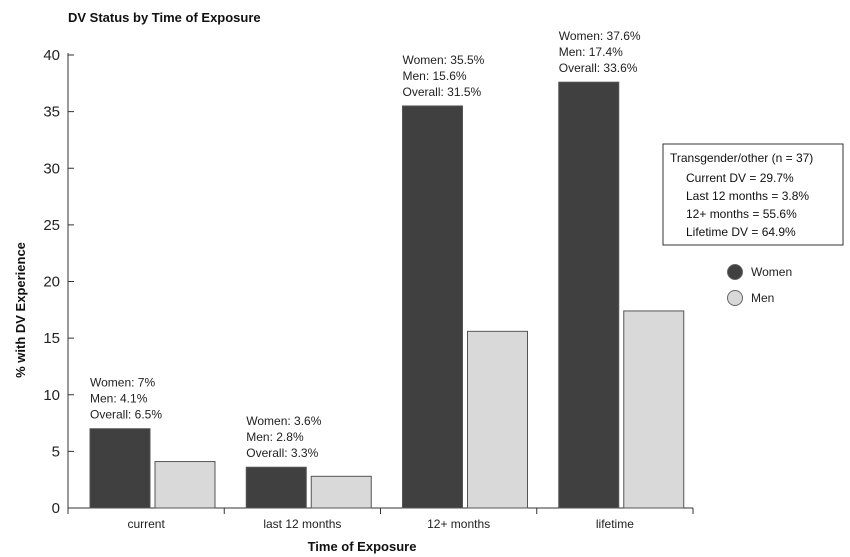 The image size is (850, 557). What do you see at coordinates (591, 52) in the screenshot?
I see `data-label: Men: 17.4%` at bounding box center [591, 52].